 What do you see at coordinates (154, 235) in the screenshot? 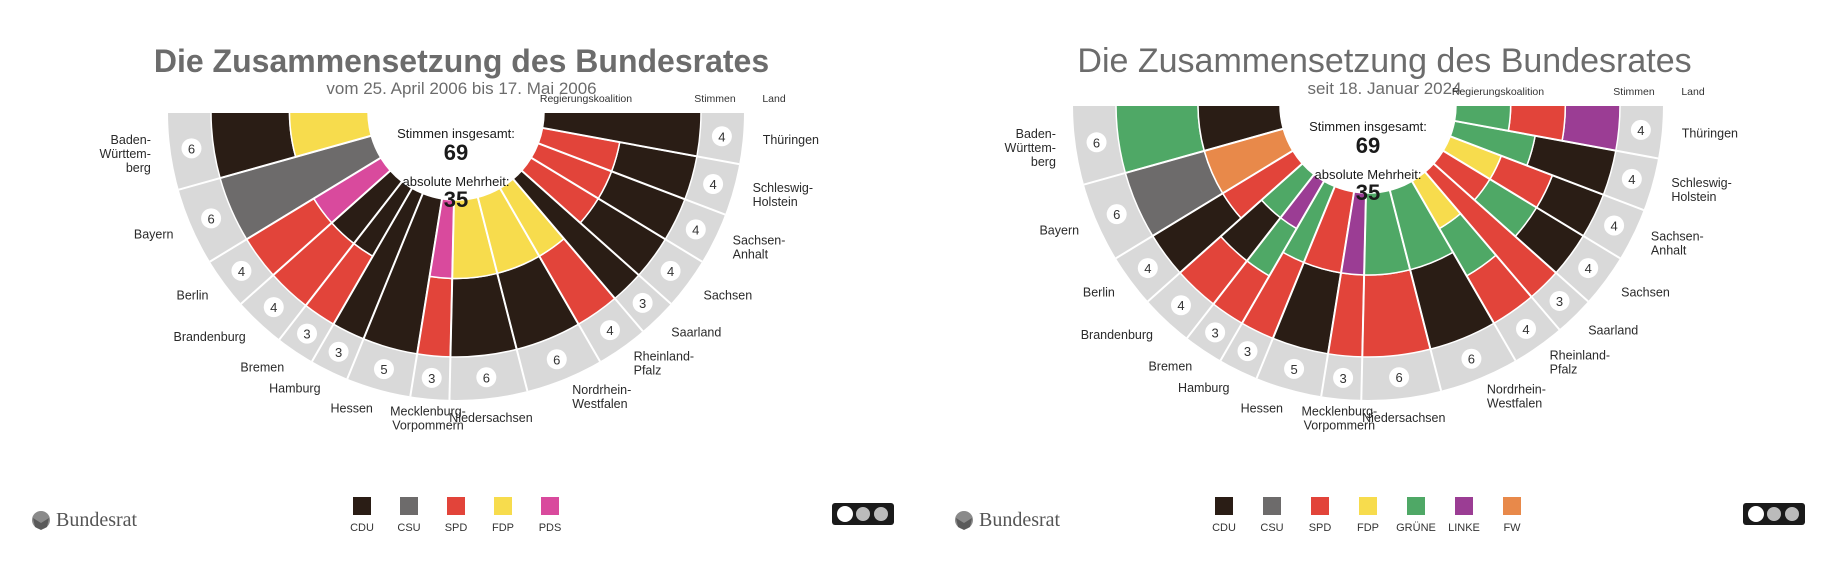
I see `state-label: Bayern` at bounding box center [154, 235].